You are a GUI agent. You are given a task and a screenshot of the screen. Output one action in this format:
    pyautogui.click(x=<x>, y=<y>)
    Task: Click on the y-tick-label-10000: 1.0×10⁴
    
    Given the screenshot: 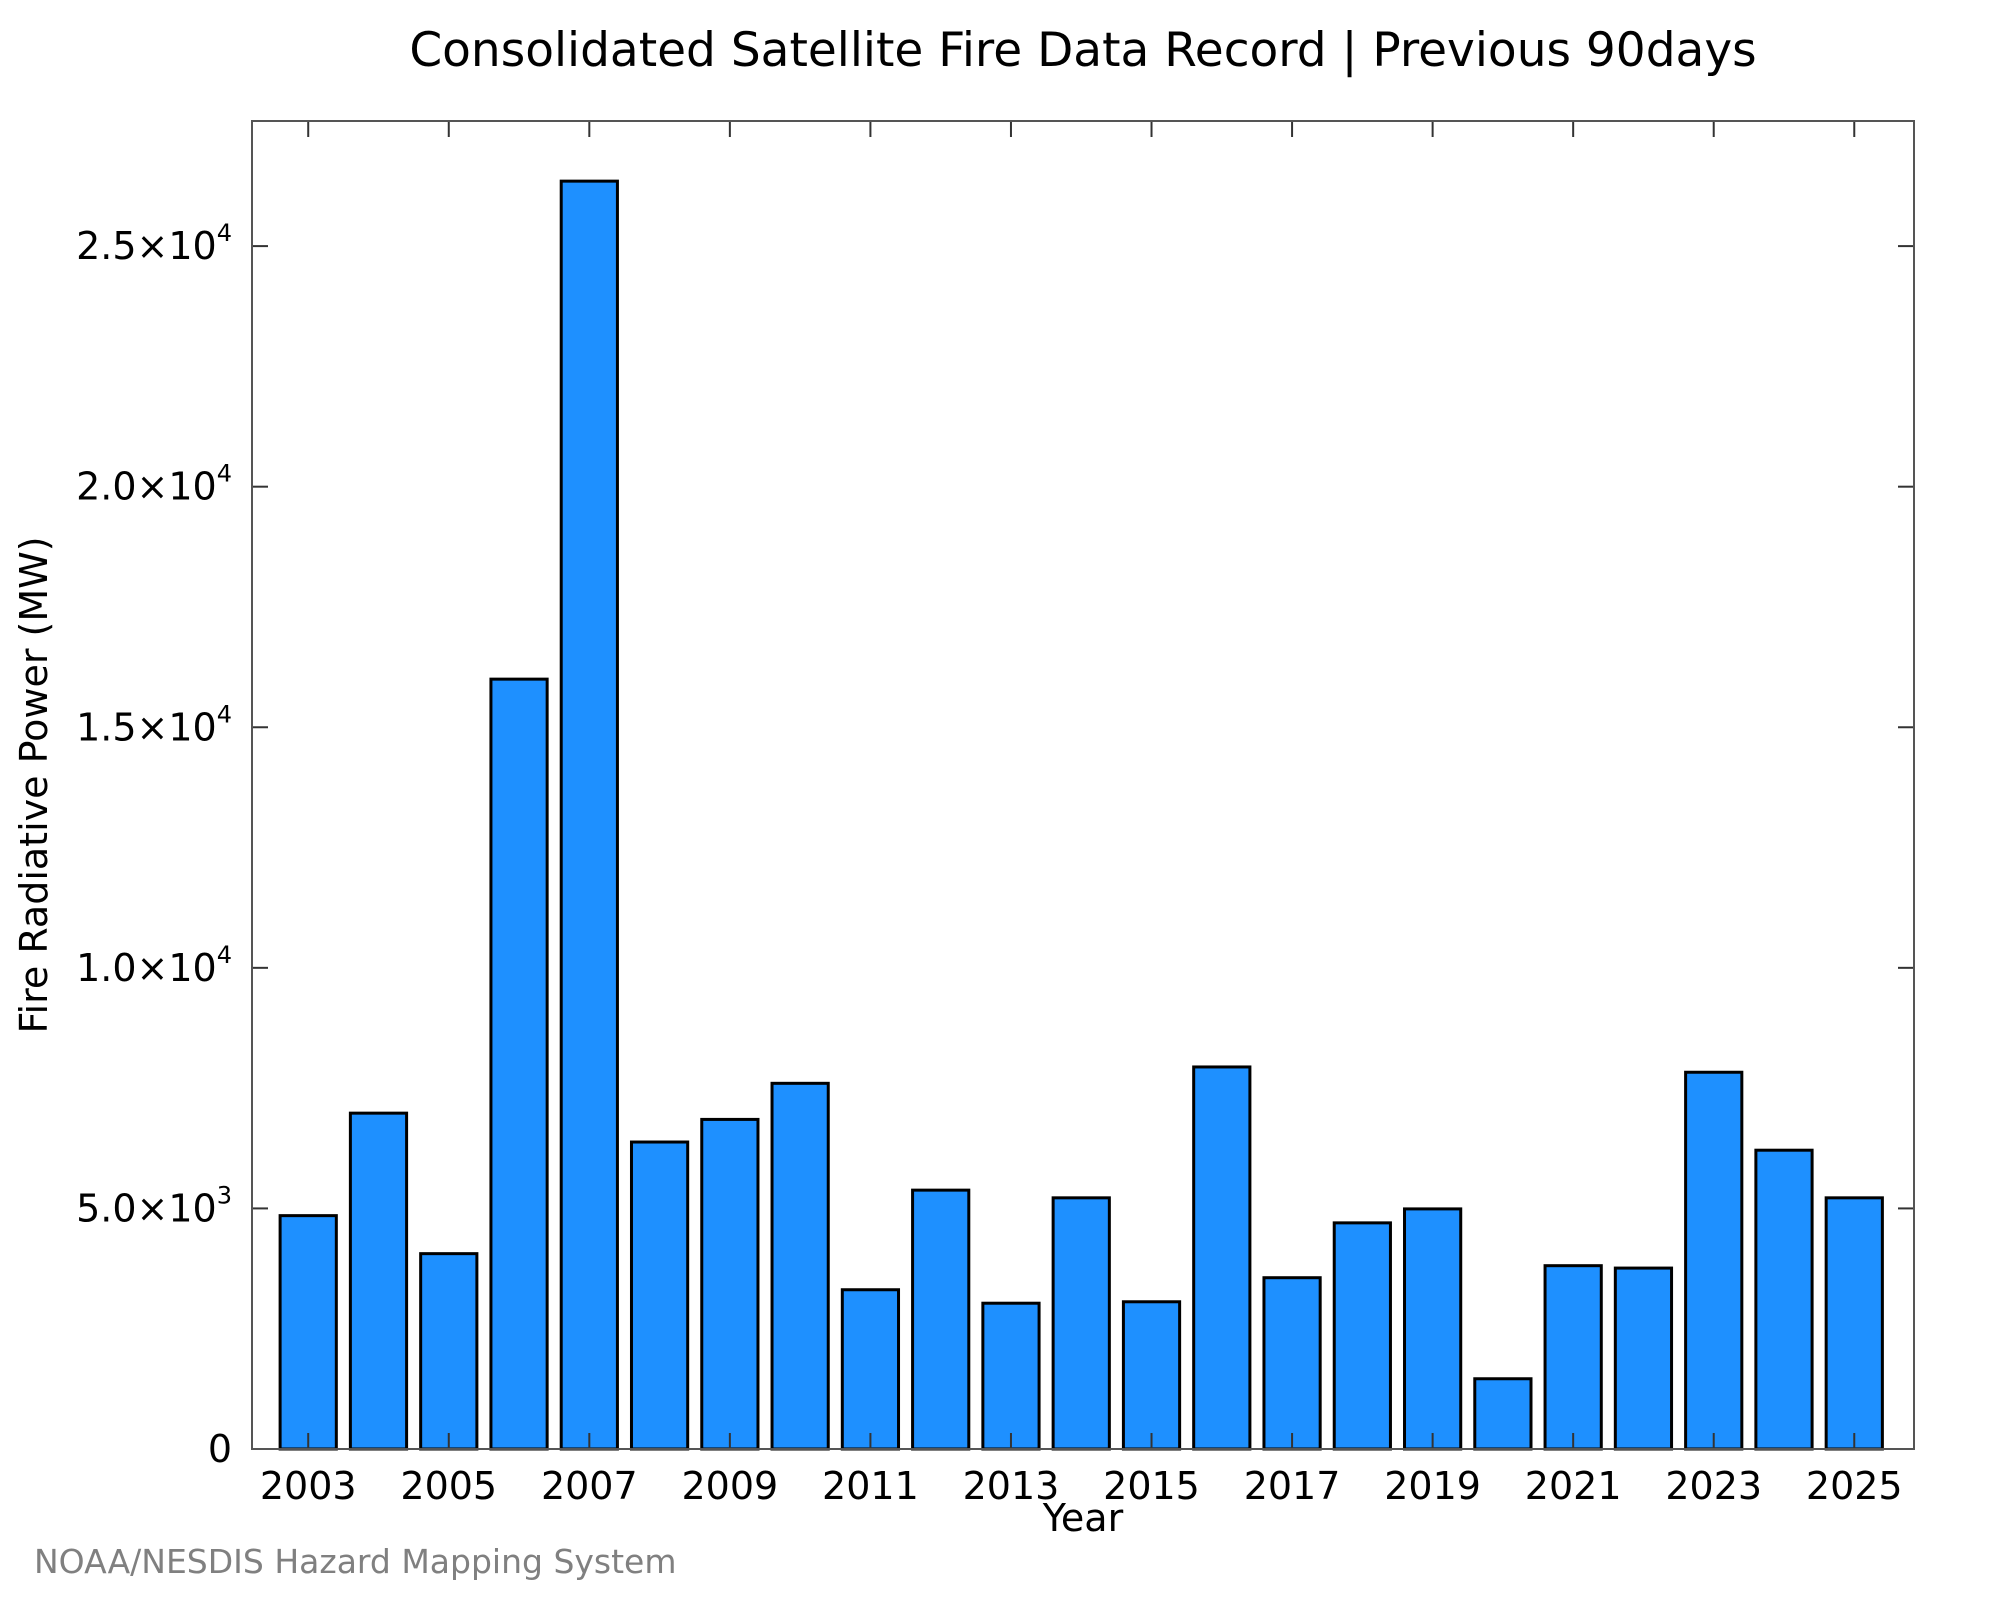 What is the action you would take?
    pyautogui.click(x=154, y=965)
    